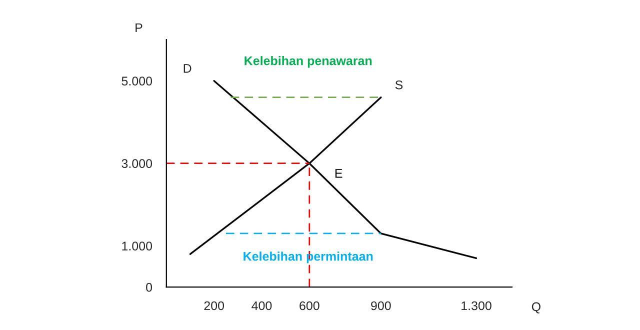 This screenshot has height=330, width=640. I want to click on annotation: E, so click(338, 173).